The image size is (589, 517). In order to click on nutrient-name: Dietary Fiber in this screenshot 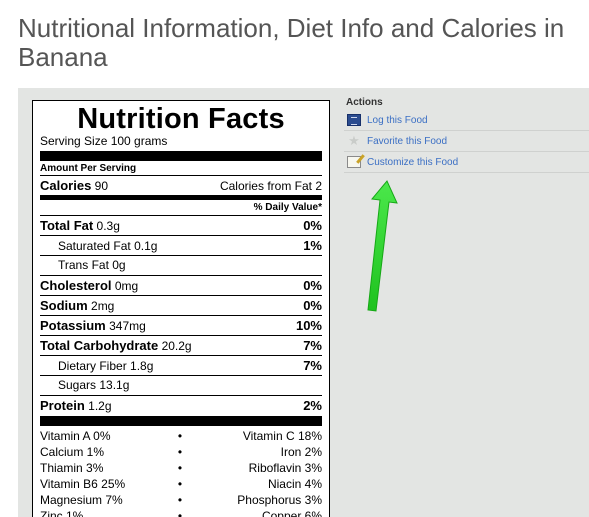, I will do `click(92, 366)`.